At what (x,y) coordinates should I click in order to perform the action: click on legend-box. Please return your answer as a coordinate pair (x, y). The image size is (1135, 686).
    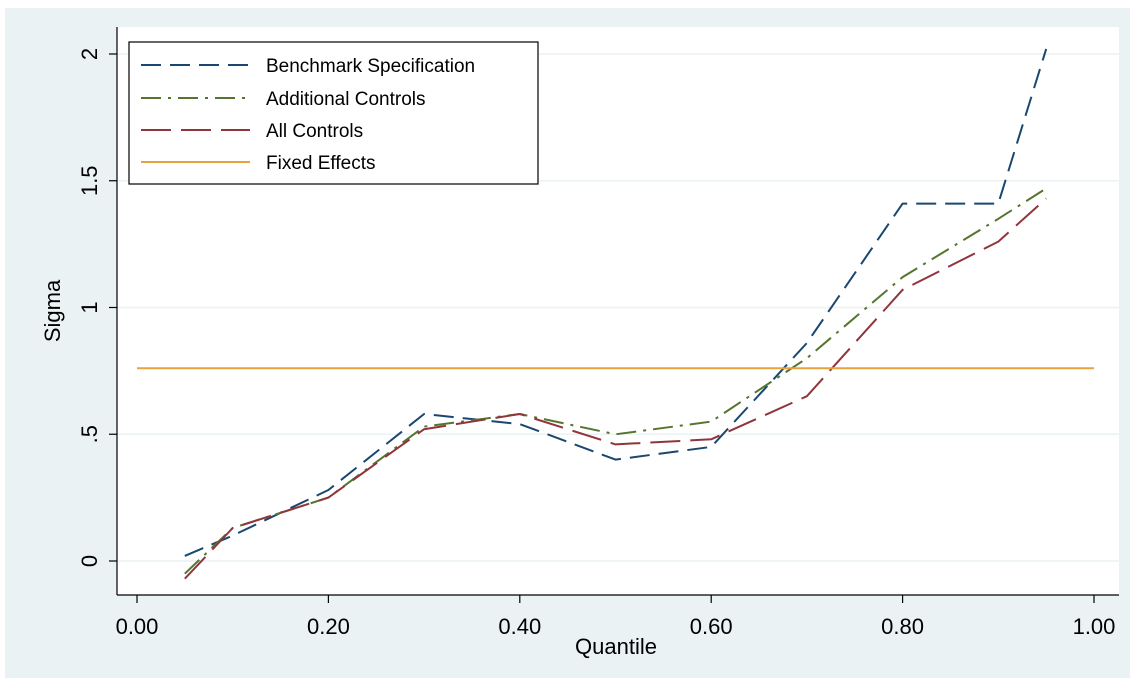
    Looking at the image, I should click on (333, 113).